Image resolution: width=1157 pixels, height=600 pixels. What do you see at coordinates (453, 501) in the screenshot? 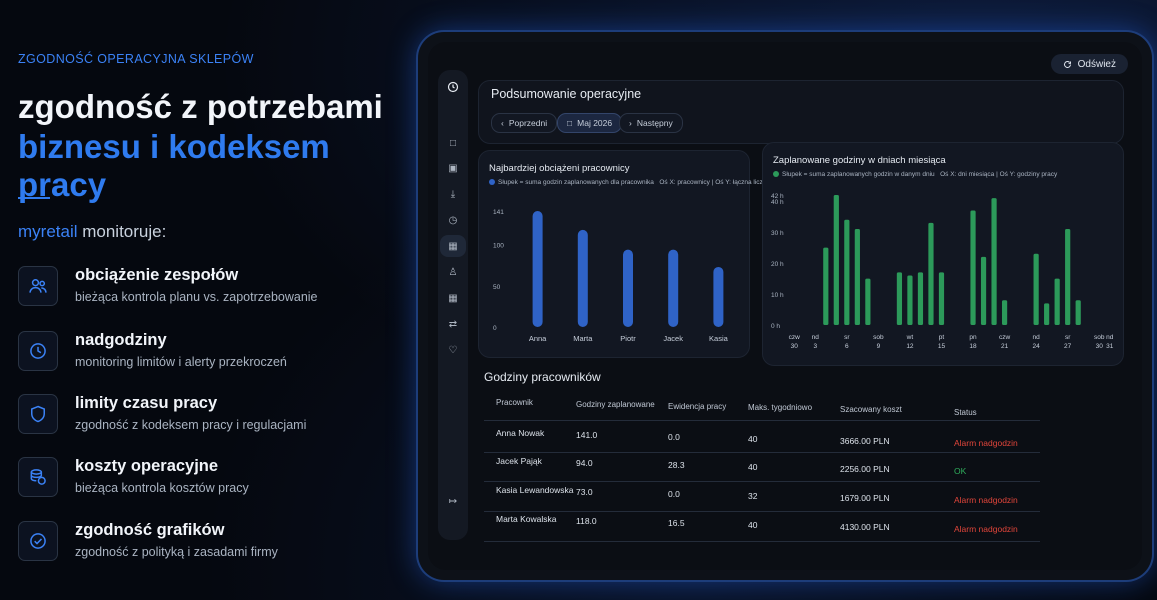
I see `logout-icon: ↦` at bounding box center [453, 501].